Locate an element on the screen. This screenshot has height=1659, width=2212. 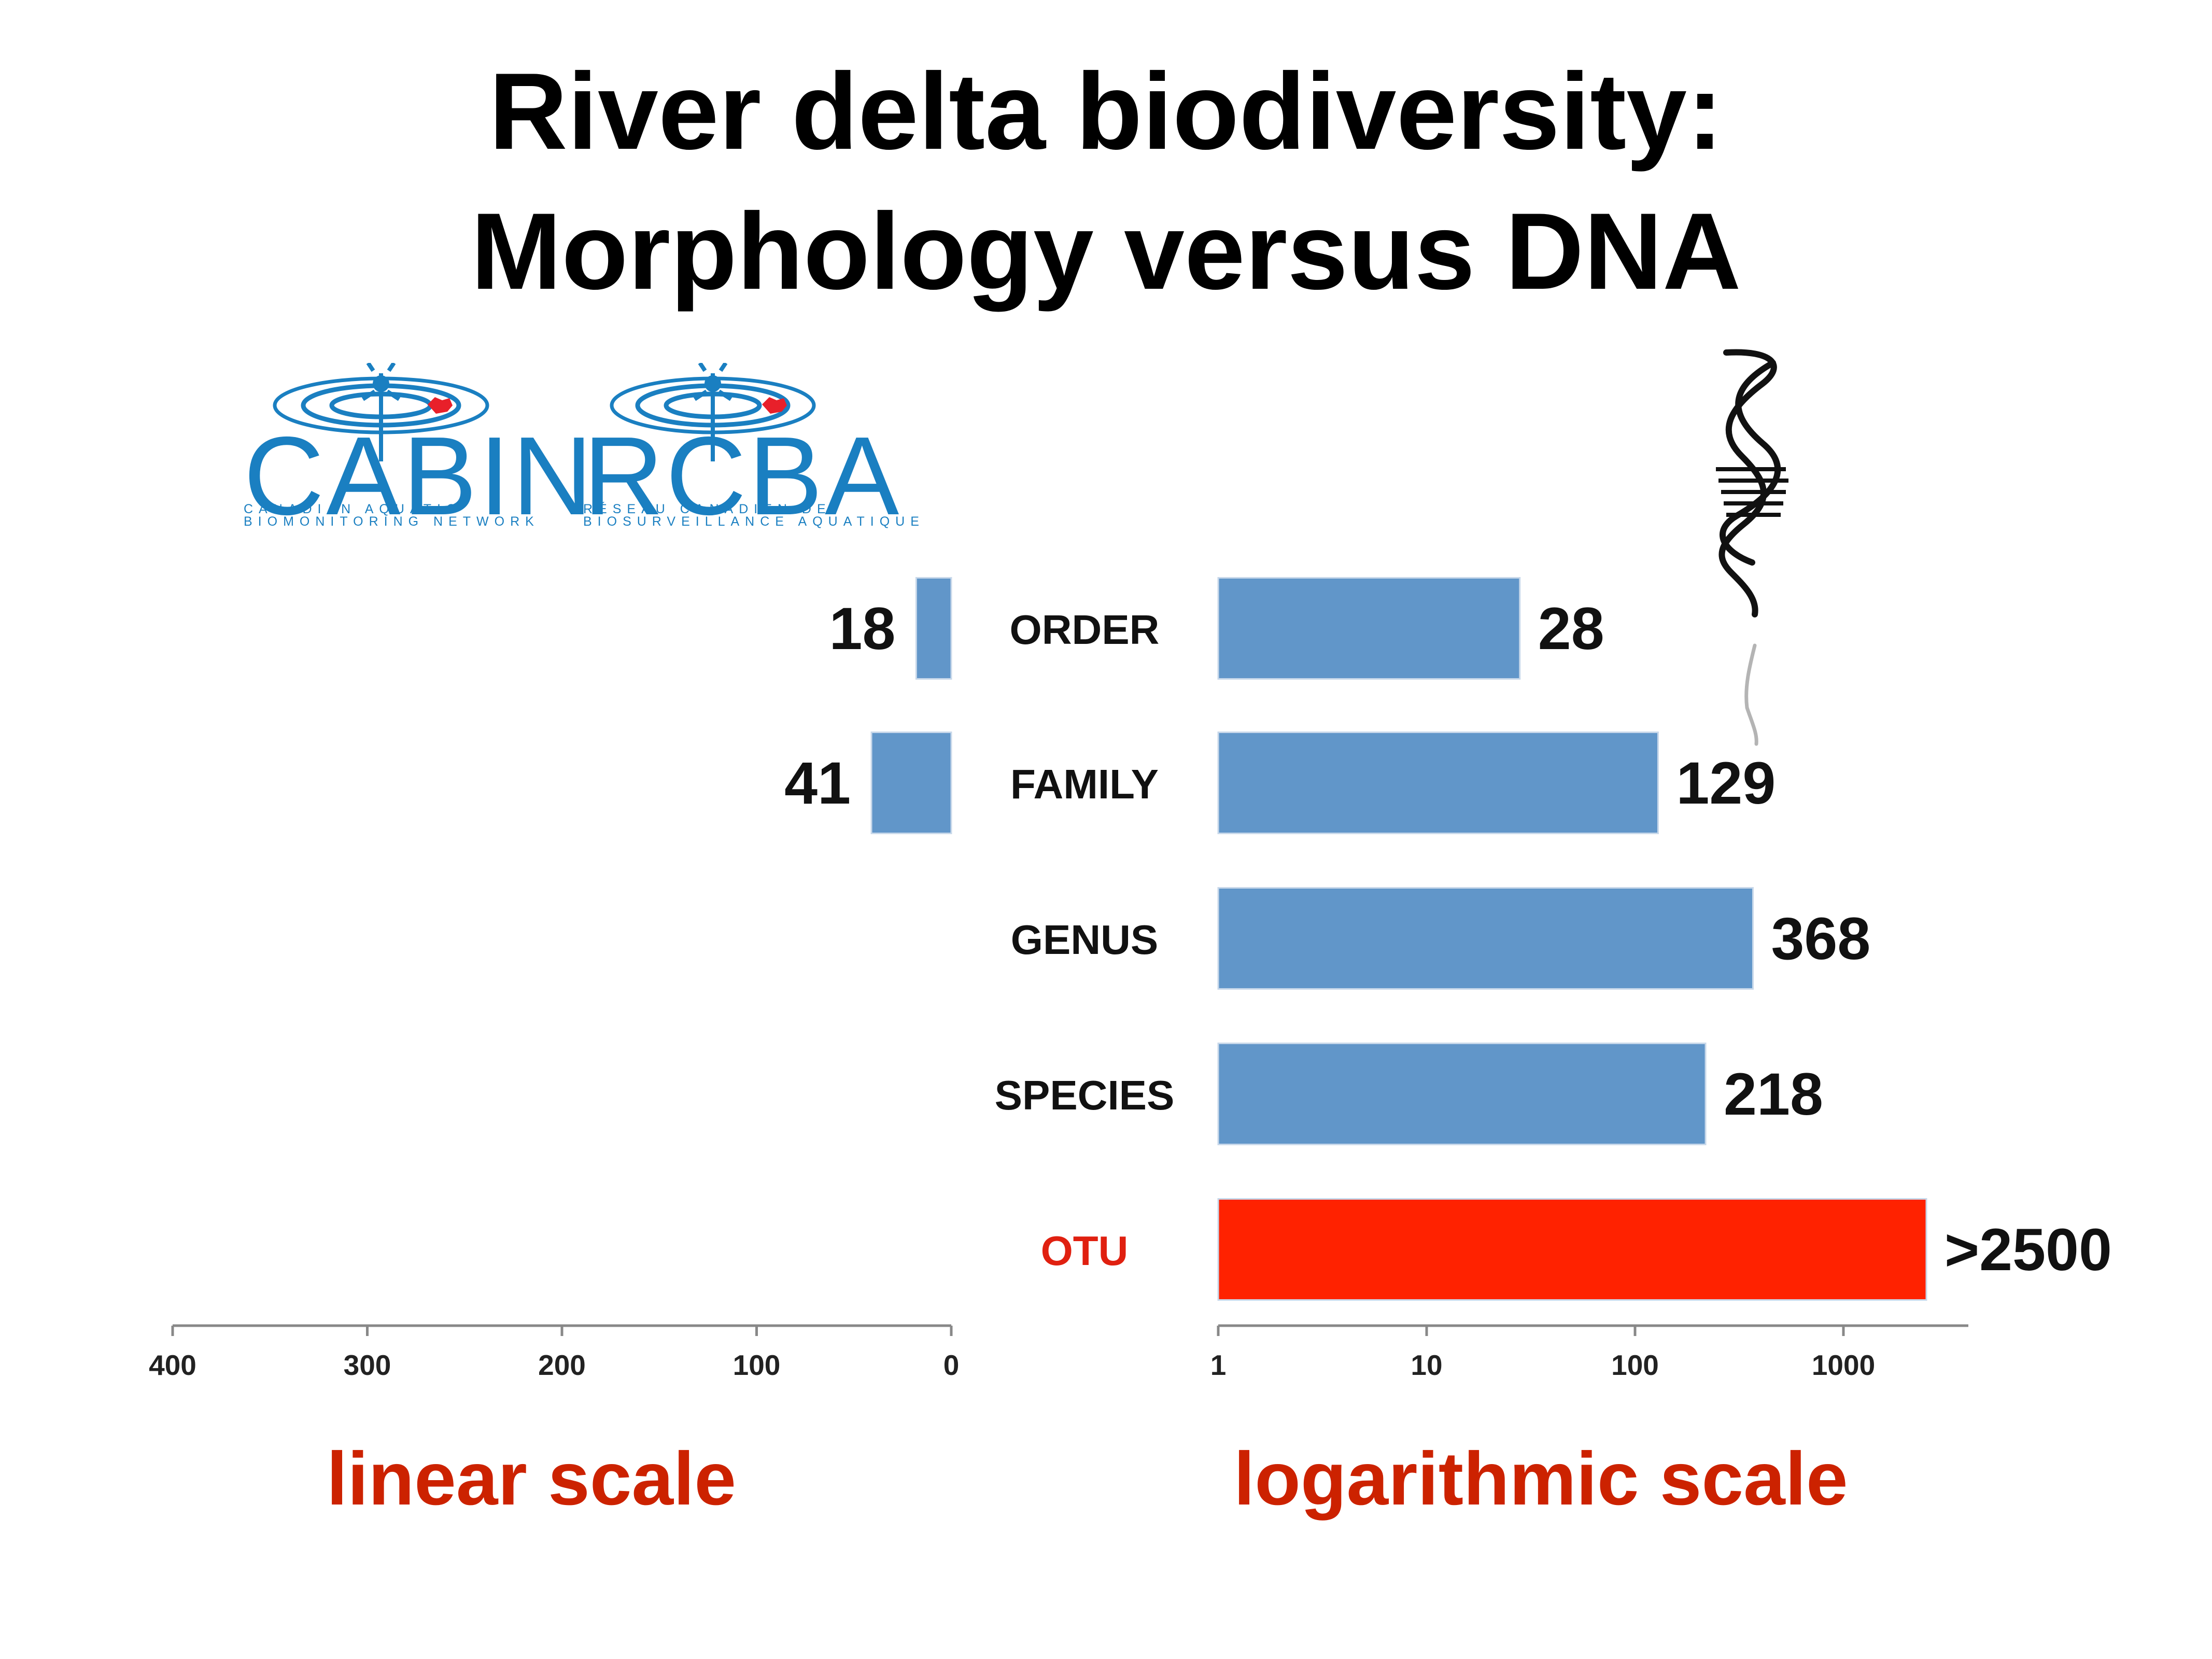
linear-tick-label-0: 0 is located at coordinates (951, 1365).